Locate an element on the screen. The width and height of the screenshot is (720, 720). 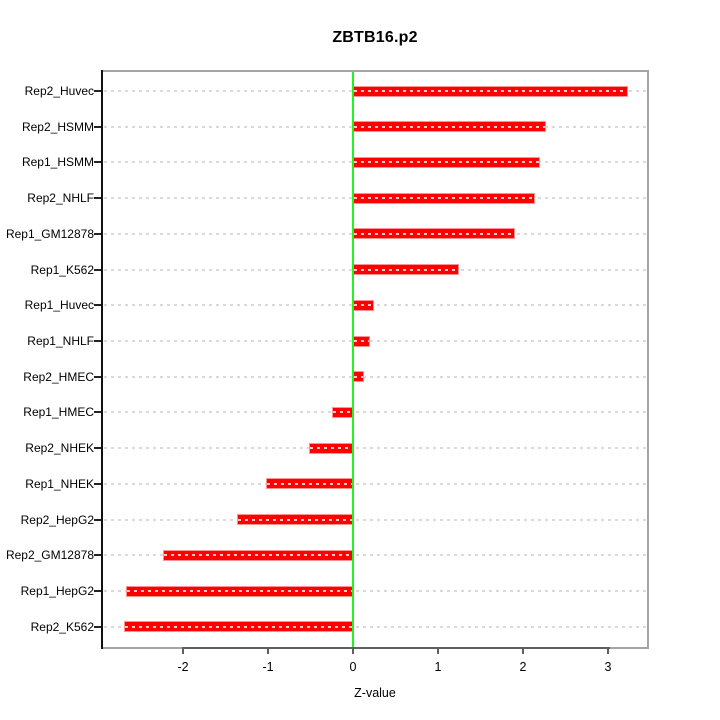
bar-rep2_nhlf is located at coordinates (444, 198).